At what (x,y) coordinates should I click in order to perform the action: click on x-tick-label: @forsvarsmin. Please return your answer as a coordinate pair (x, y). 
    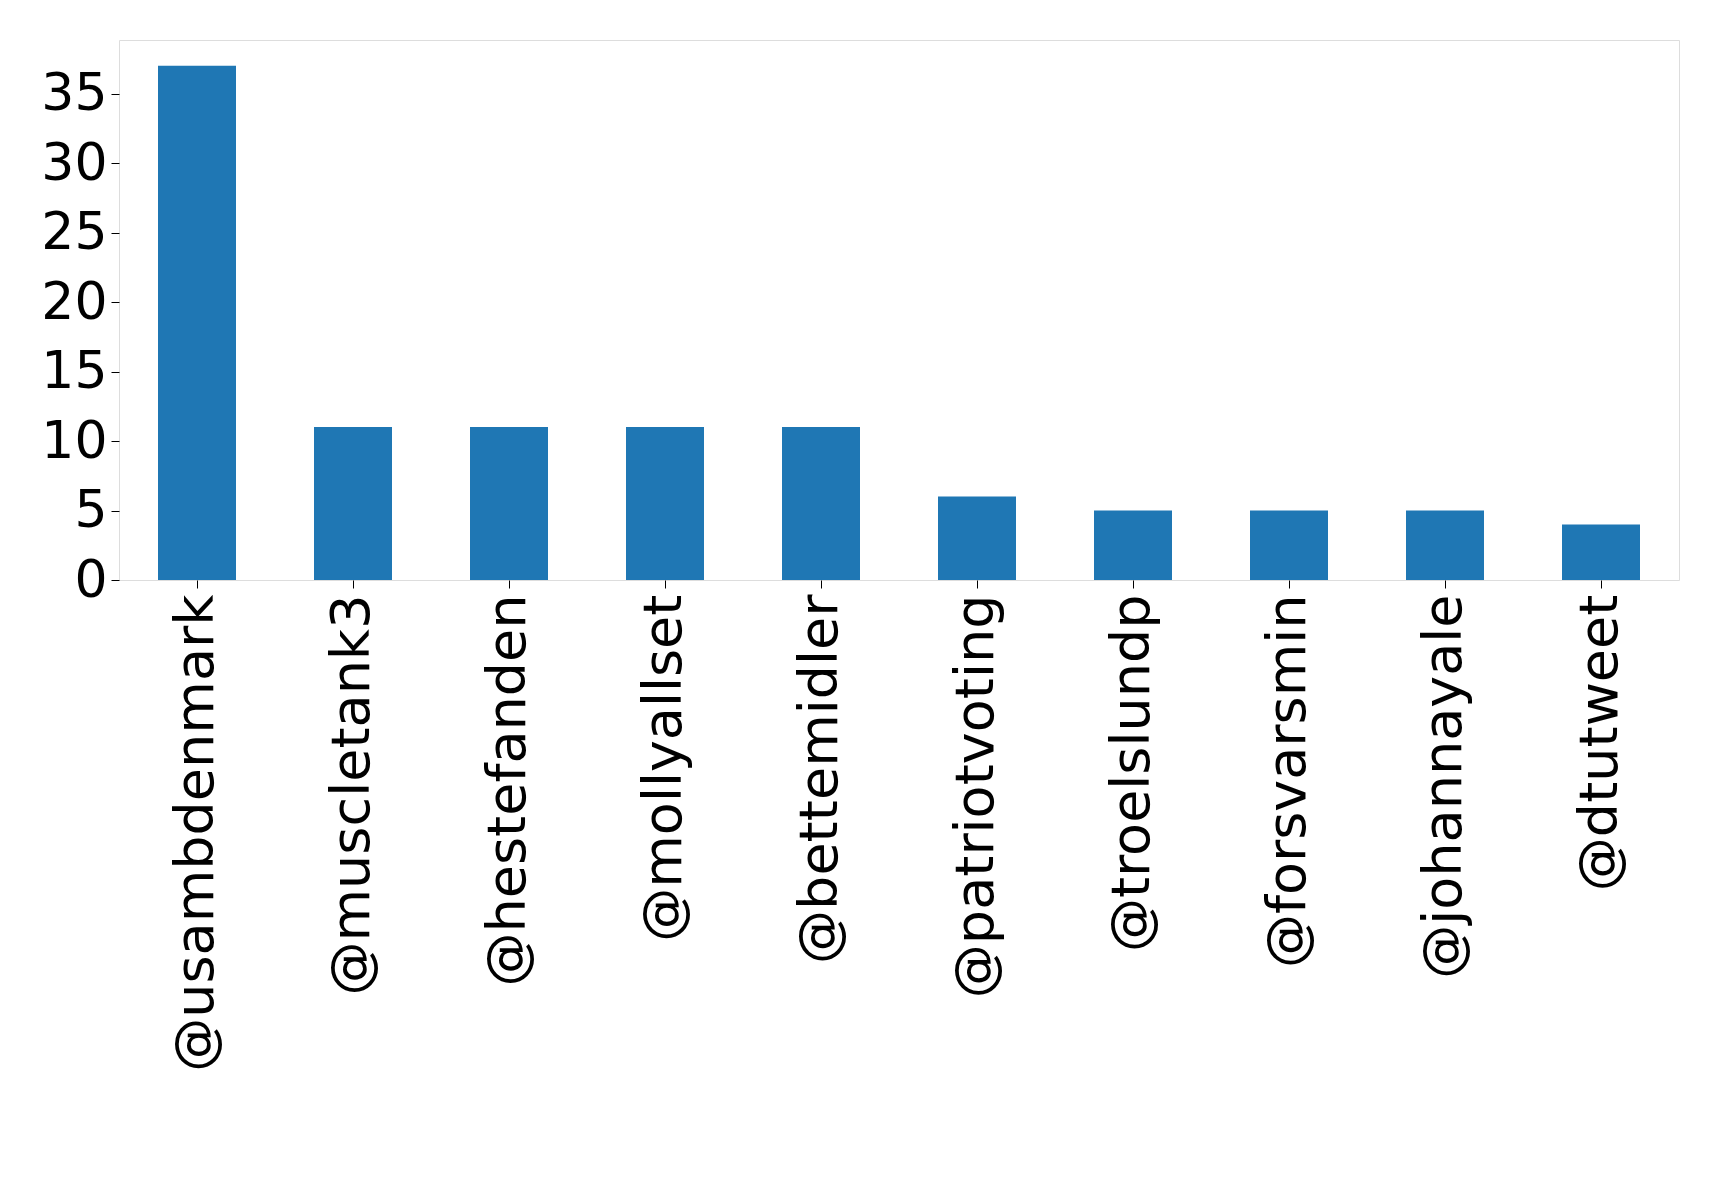
    Looking at the image, I should click on (1286, 781).